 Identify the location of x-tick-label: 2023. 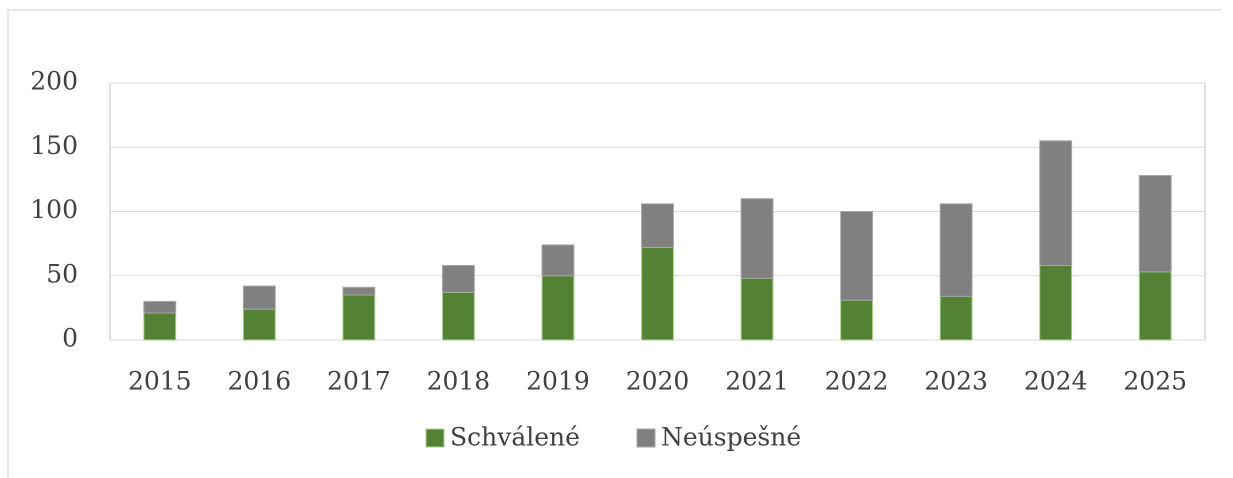
(956, 381).